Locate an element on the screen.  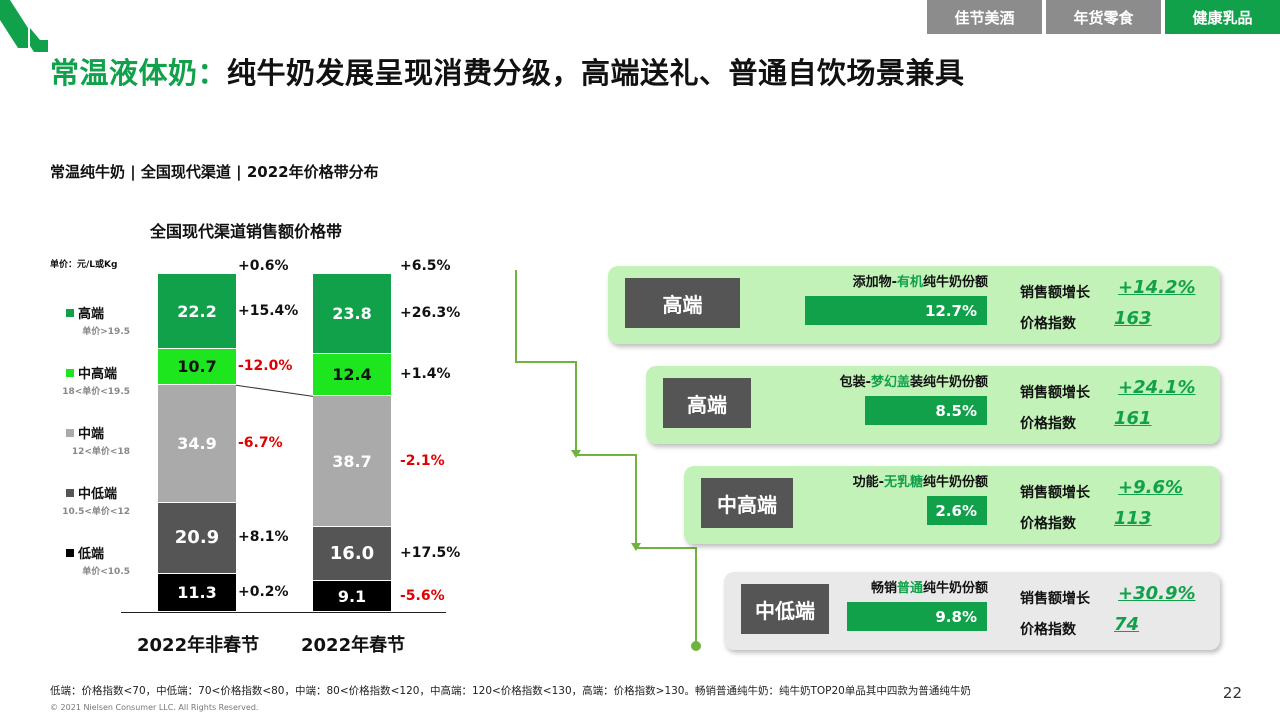
connector-end-dot-icon is located at coordinates (696, 646).